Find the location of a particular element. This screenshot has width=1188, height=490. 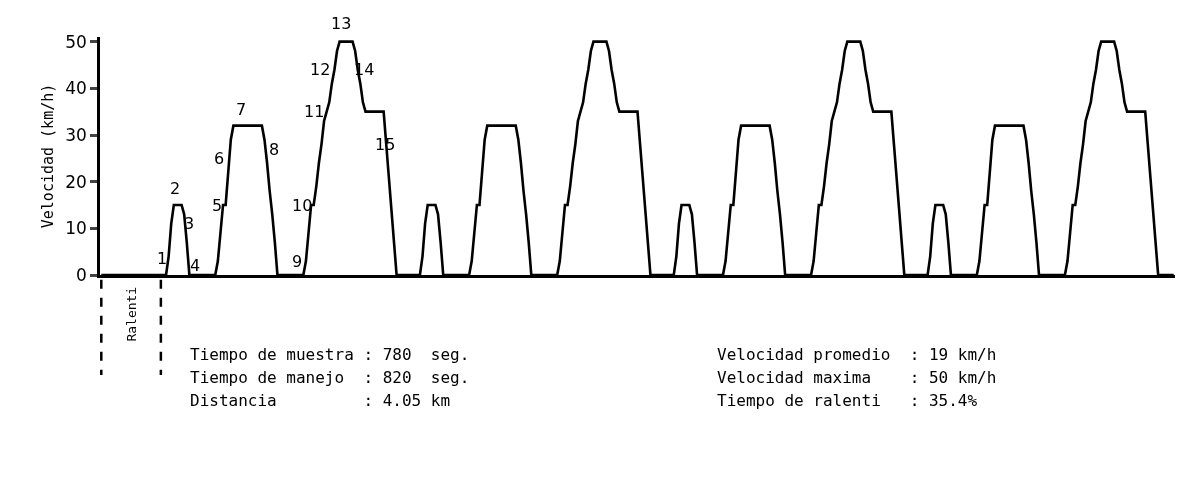

text: Tiempo de manejo : 820 seg. is located at coordinates (330, 377).